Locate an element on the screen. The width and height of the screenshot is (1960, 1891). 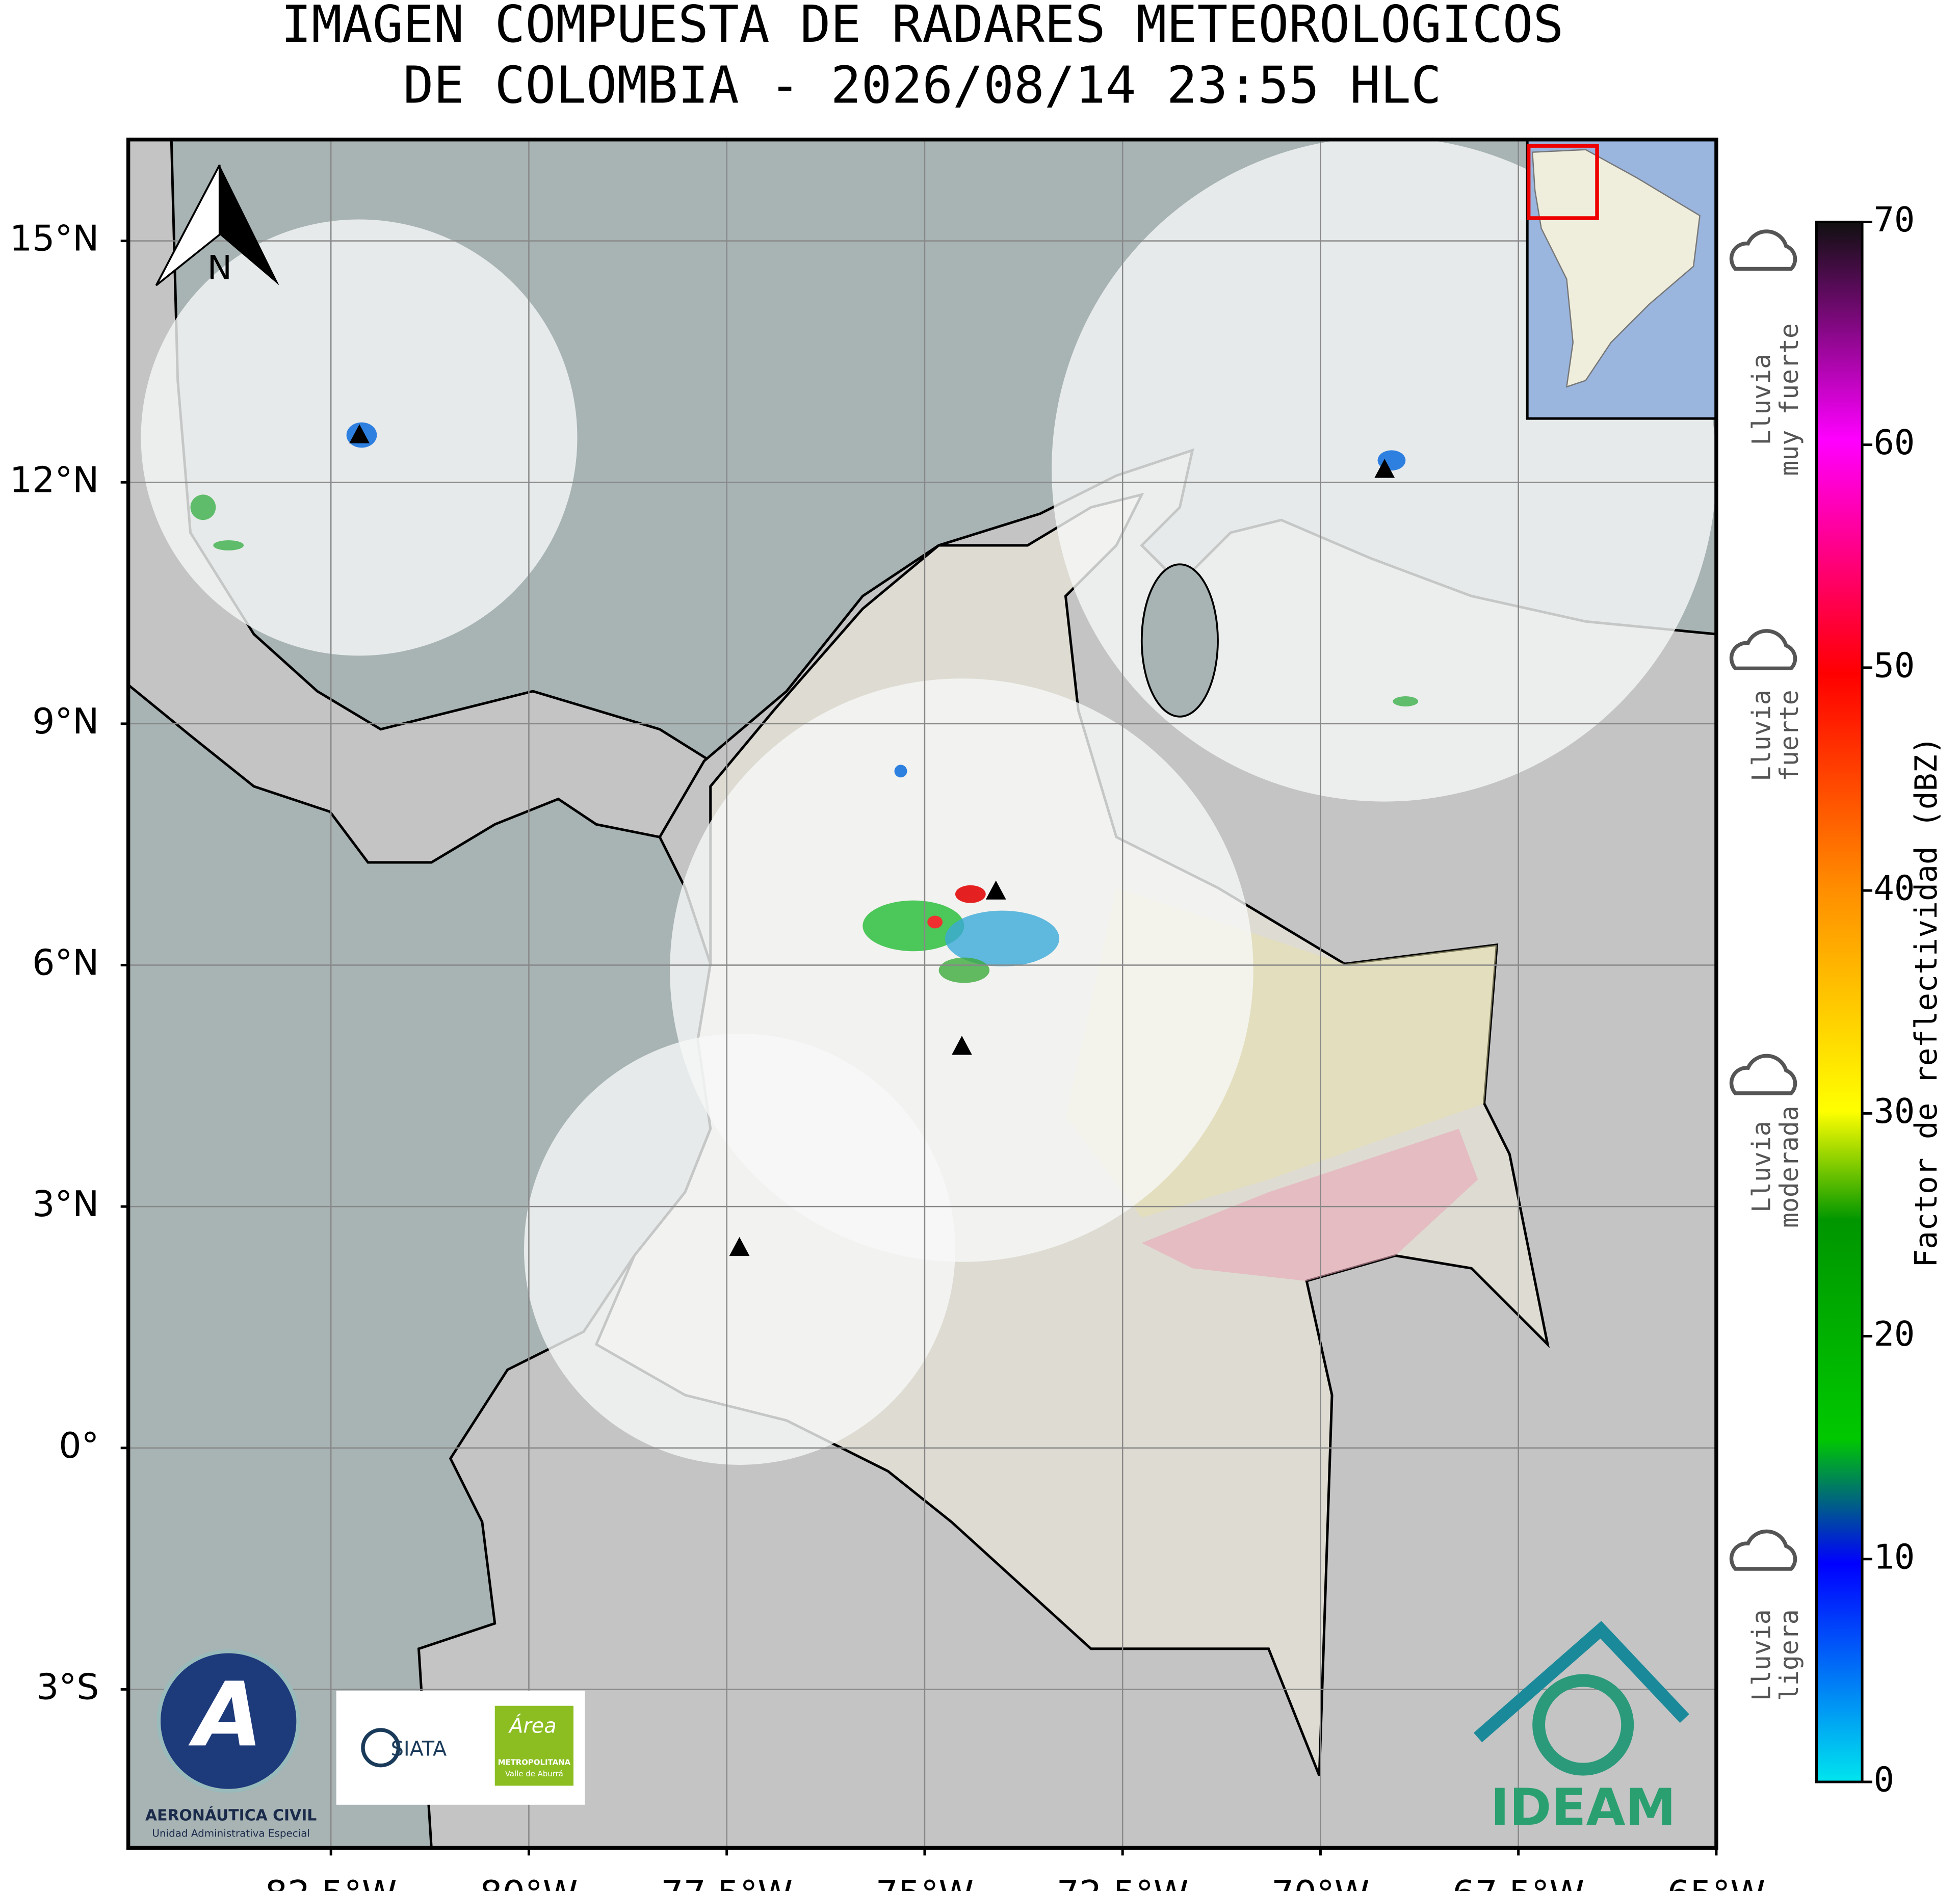
x-tick-label: 72.5°W is located at coordinates (1123, 1882).